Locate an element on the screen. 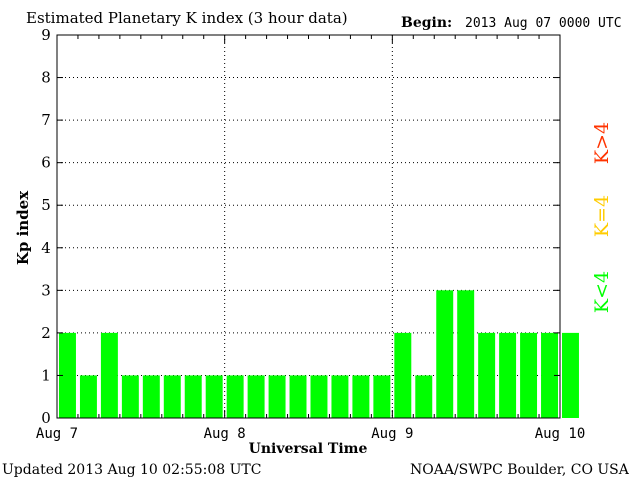  x-tick-label: Aug 9 is located at coordinates (392, 434).